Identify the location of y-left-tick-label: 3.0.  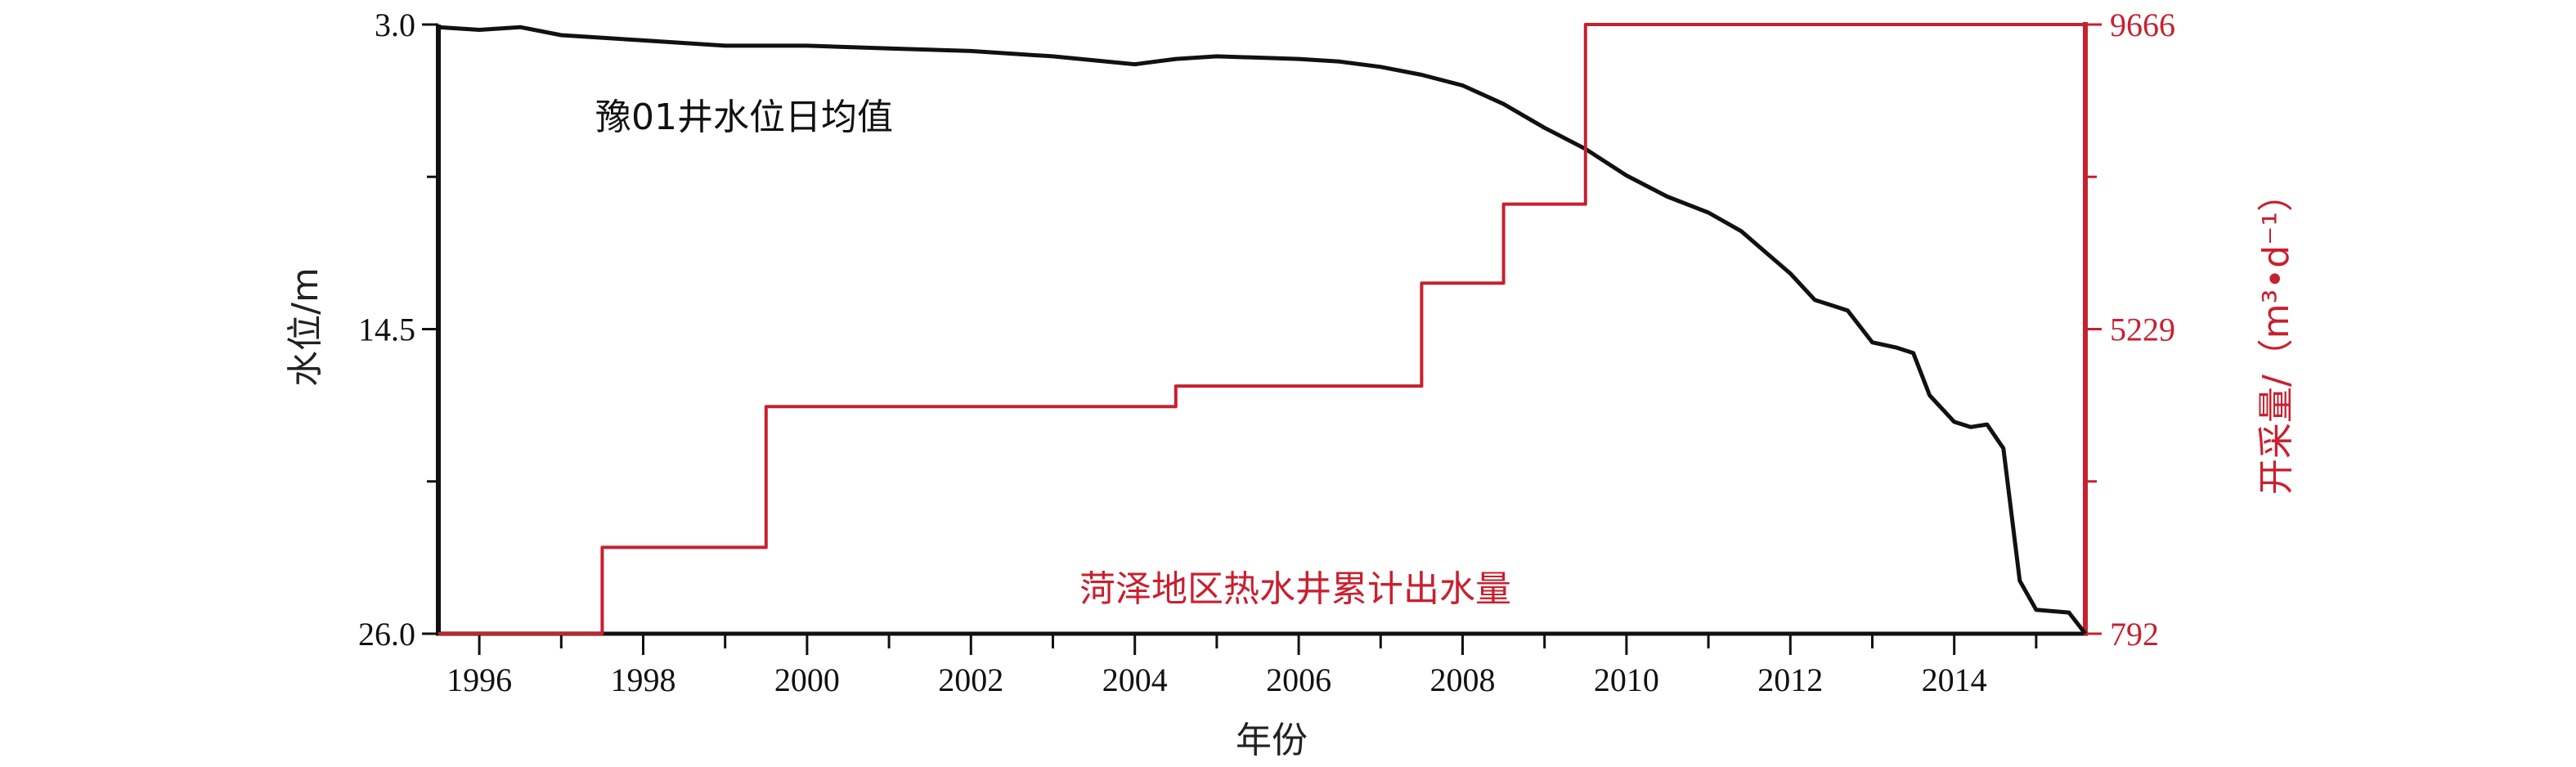
(395, 25).